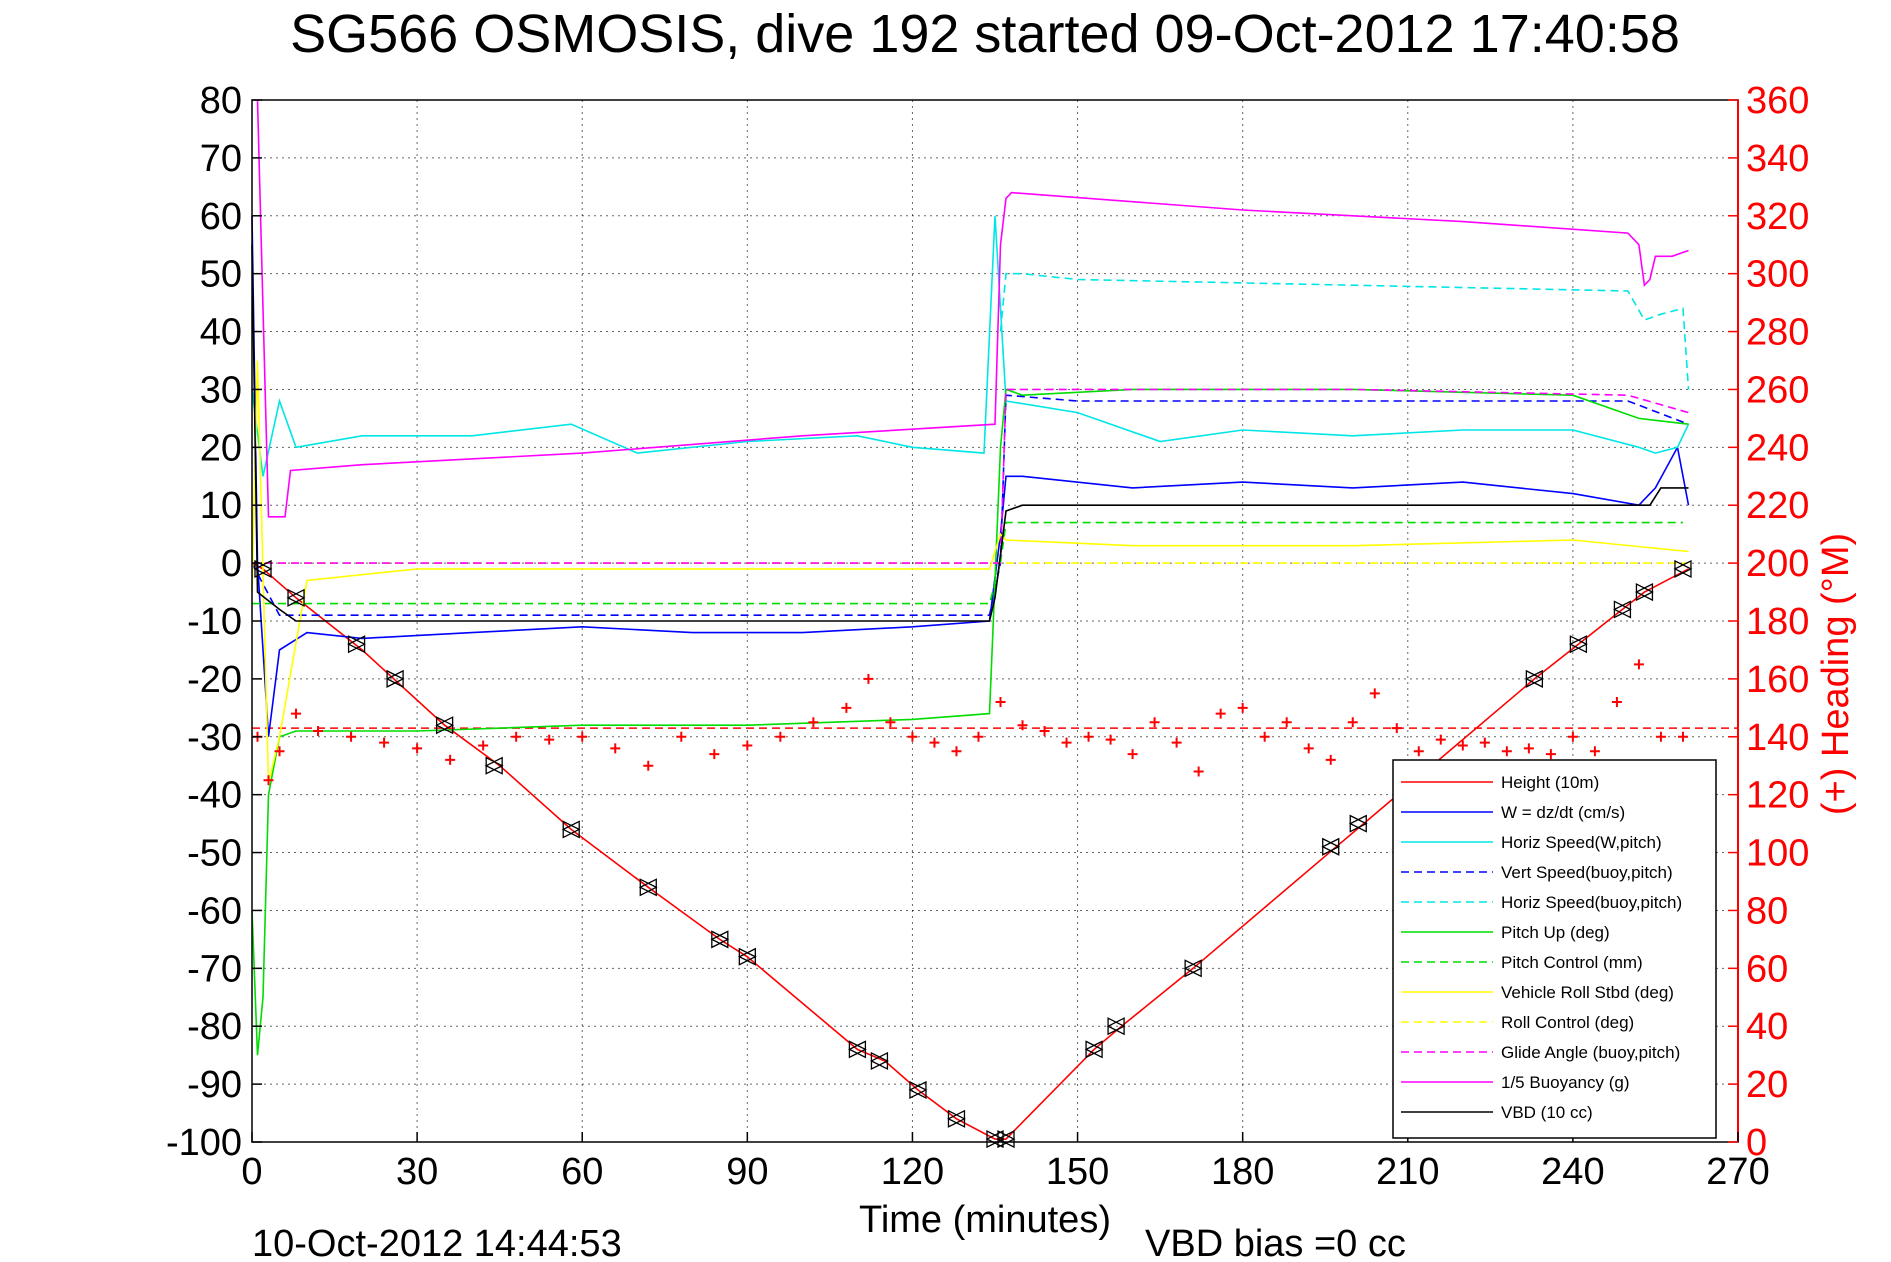 Image resolution: width=1891 pixels, height=1262 pixels. What do you see at coordinates (1777, 796) in the screenshot?
I see `y-right-tick-label: 120` at bounding box center [1777, 796].